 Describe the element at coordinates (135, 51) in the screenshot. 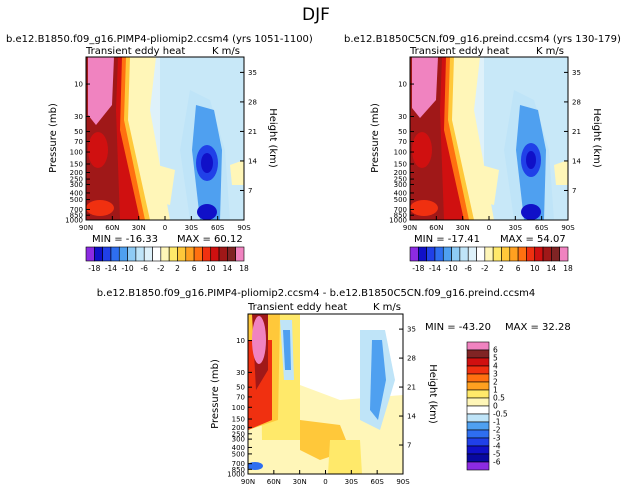

I see `panel-1-subtitle-left: Transient eddy heat` at that location.